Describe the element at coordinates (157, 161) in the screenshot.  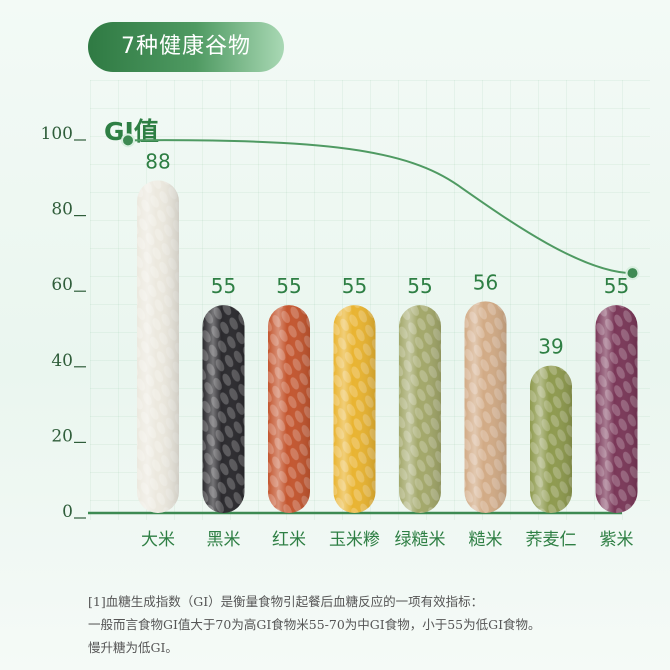
I see `data-label: 88` at that location.